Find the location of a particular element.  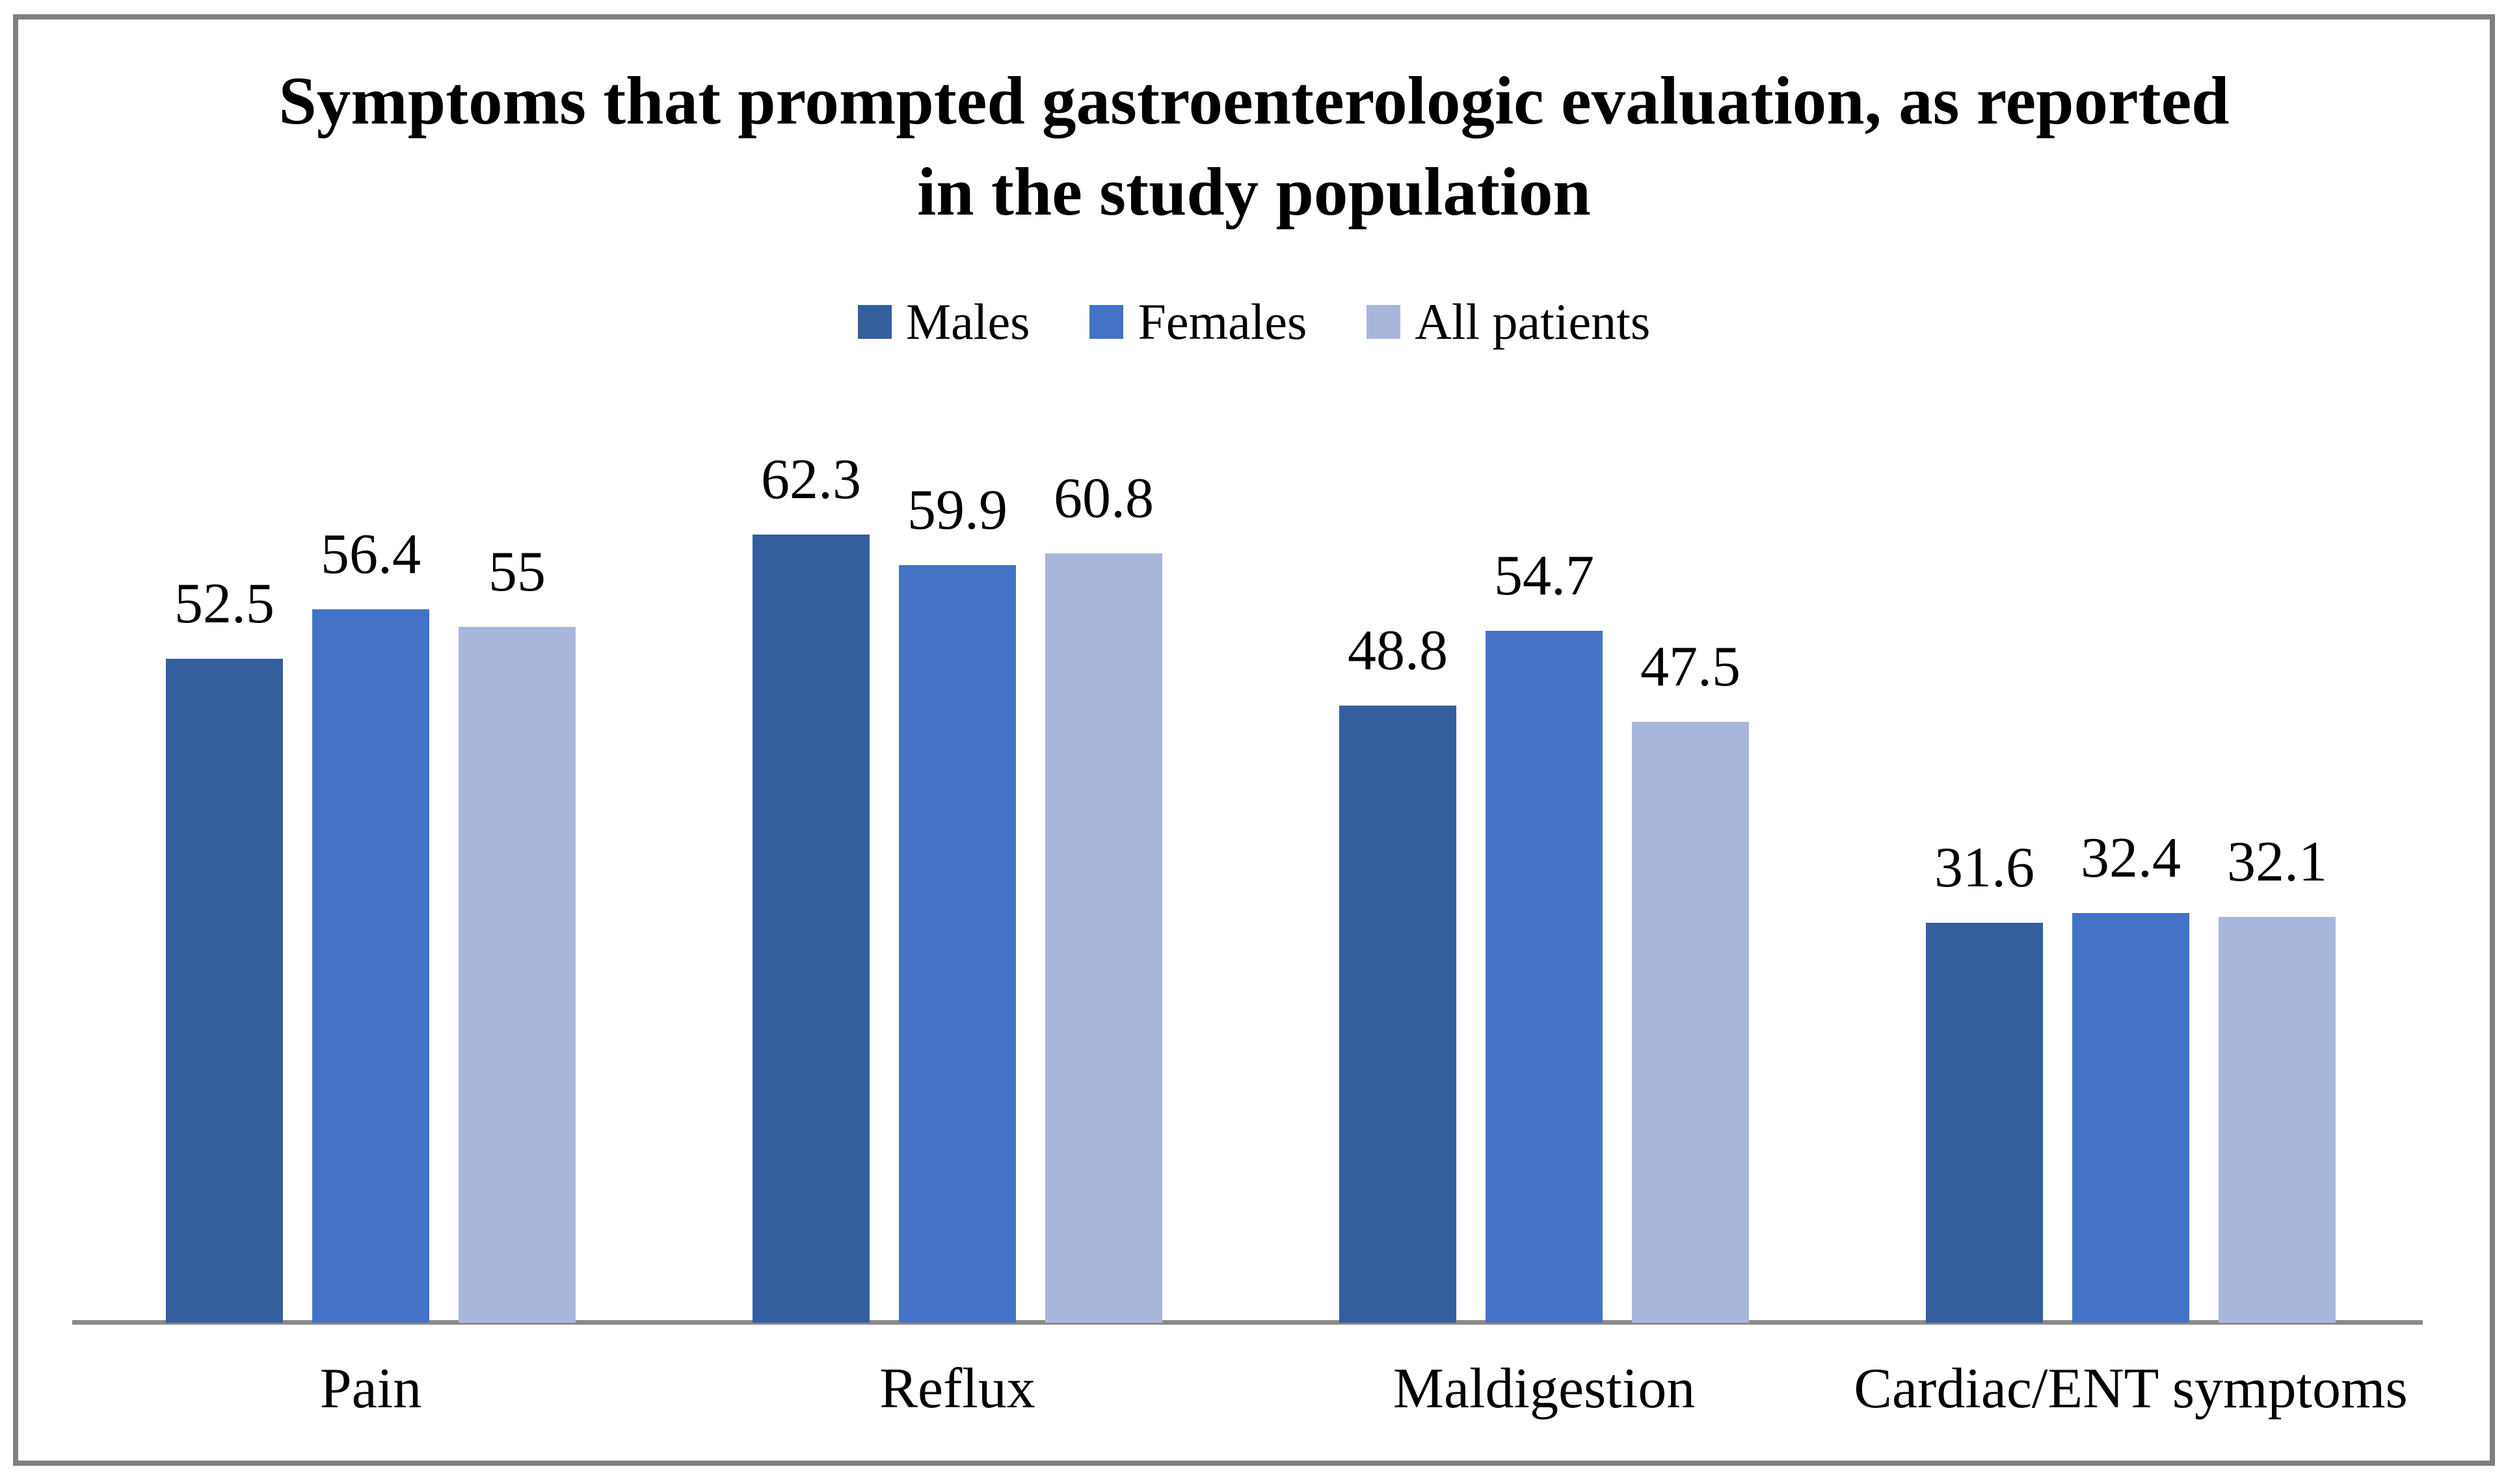

bar-wrap-all-patients-pain: 55 is located at coordinates (517, 934).